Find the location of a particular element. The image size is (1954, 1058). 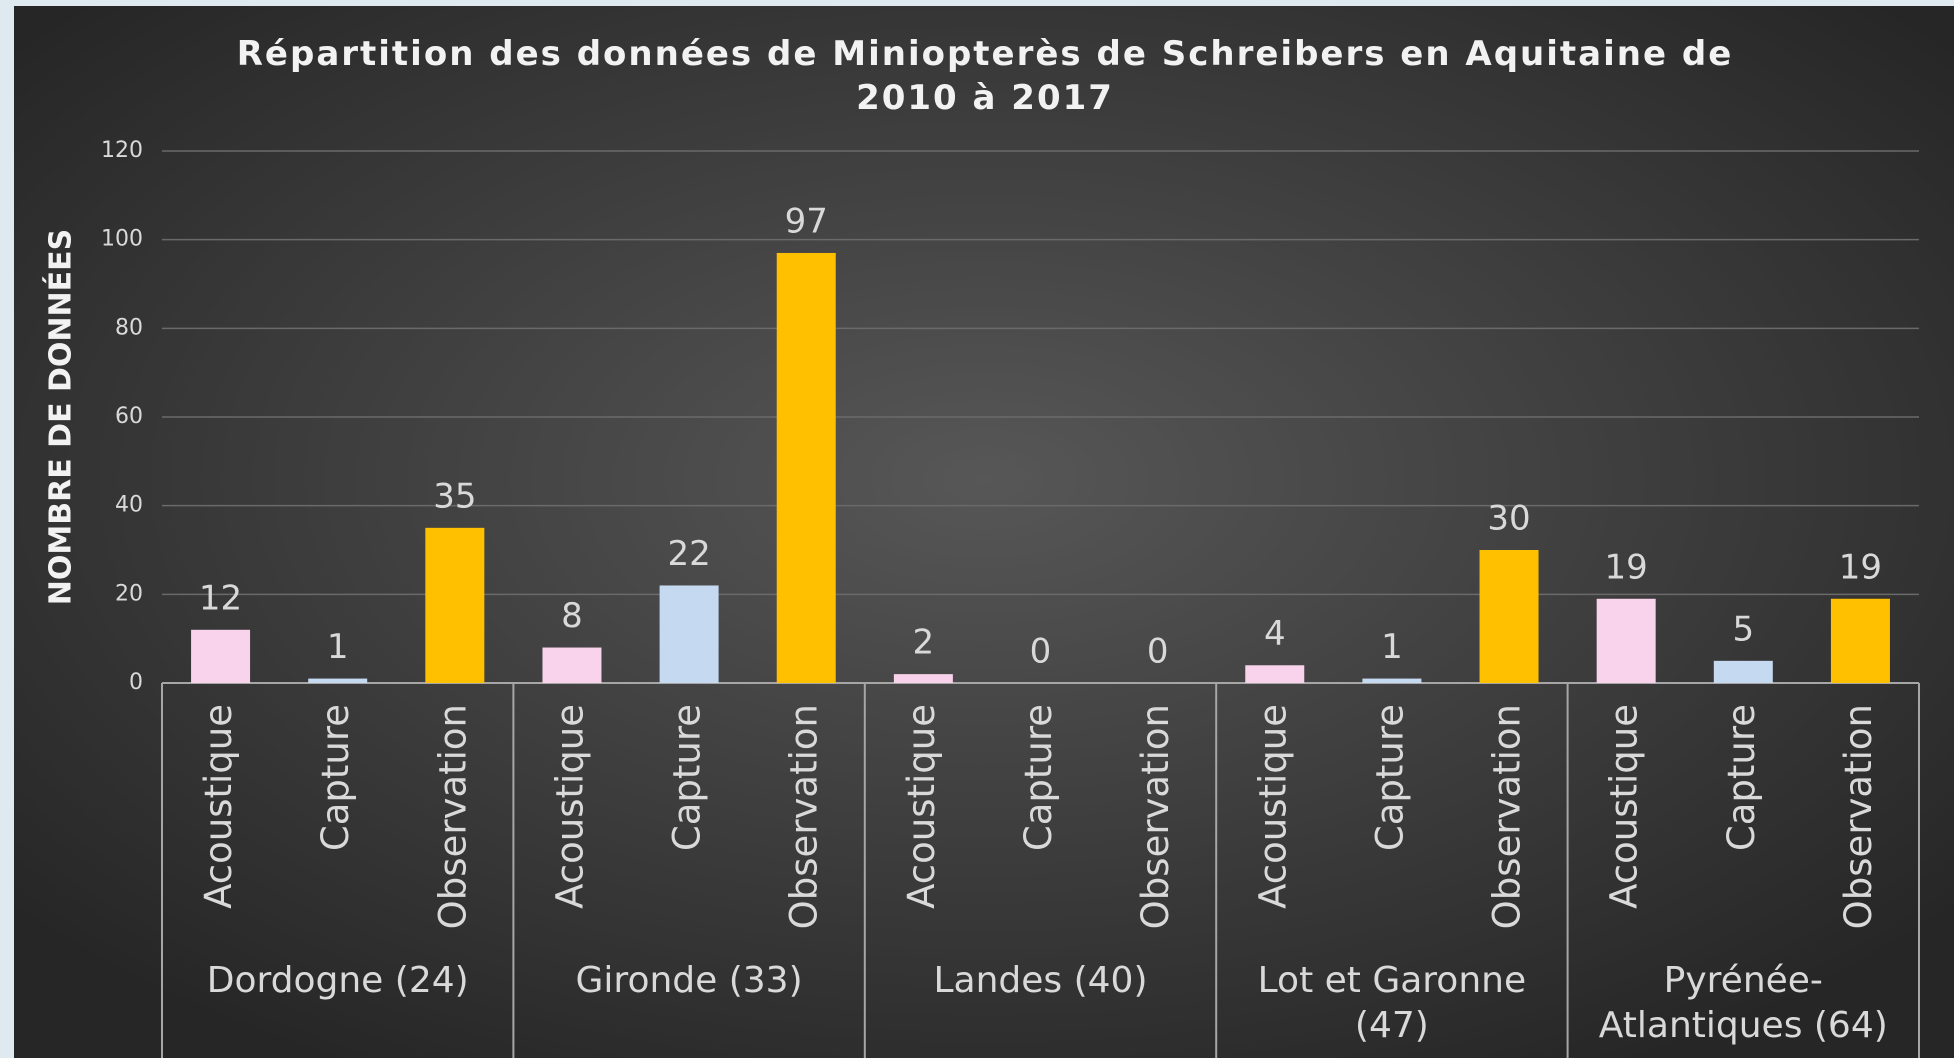

x-group-label: Gironde (33) is located at coordinates (689, 980).